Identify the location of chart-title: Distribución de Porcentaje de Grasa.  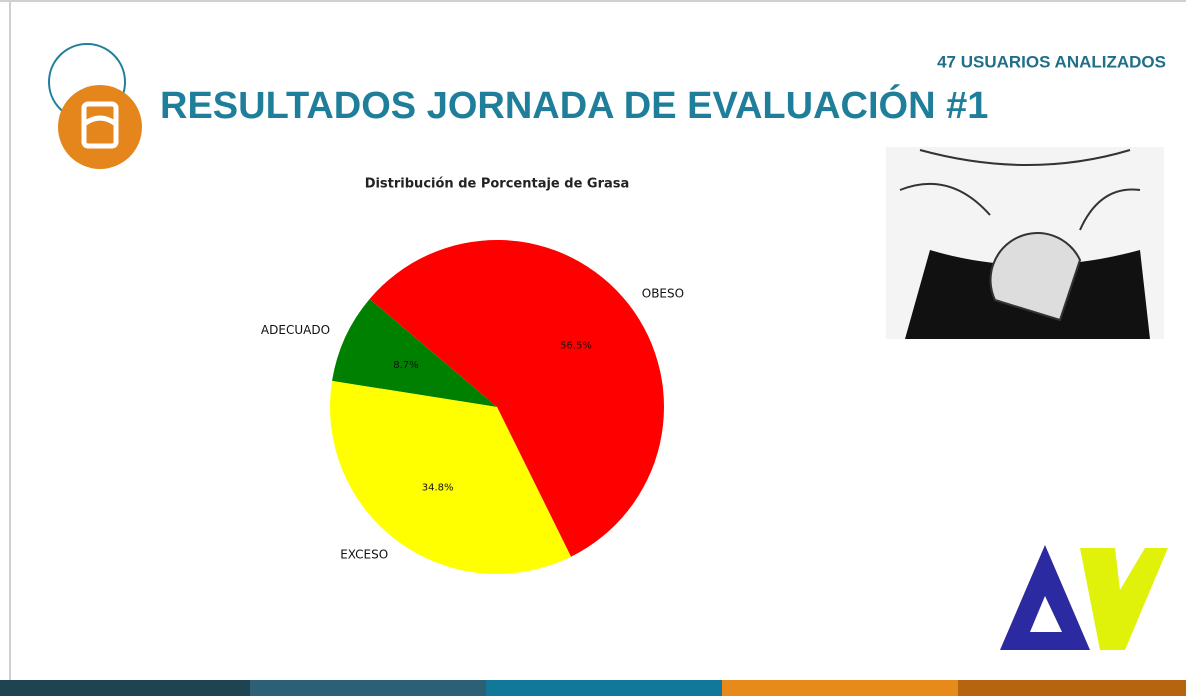
(497, 184).